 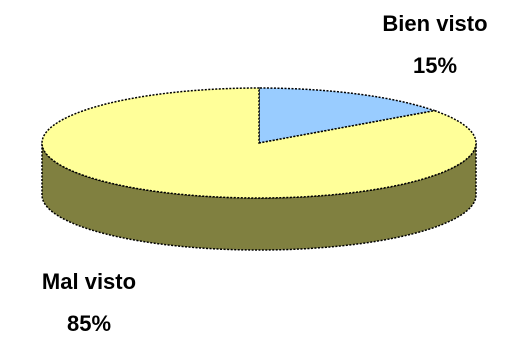 I want to click on slice-value-bien-visto: 15%, so click(x=435, y=65).